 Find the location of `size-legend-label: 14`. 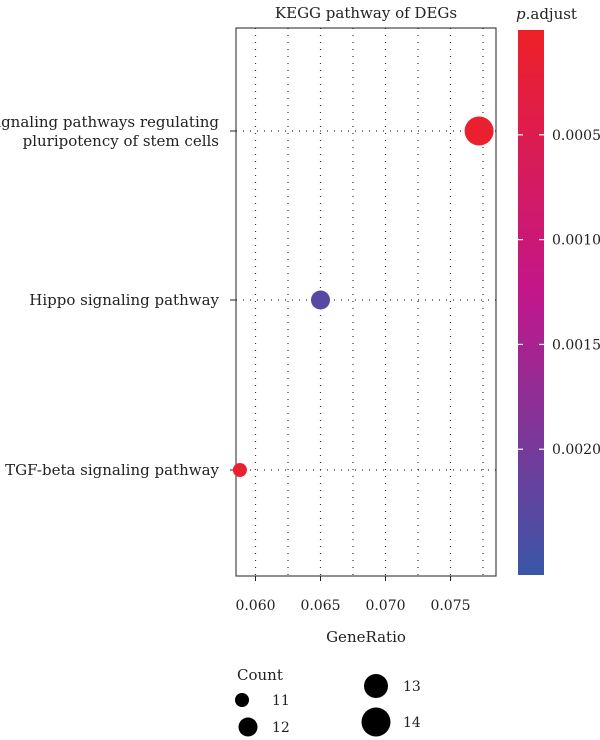

size-legend-label: 14 is located at coordinates (412, 723).